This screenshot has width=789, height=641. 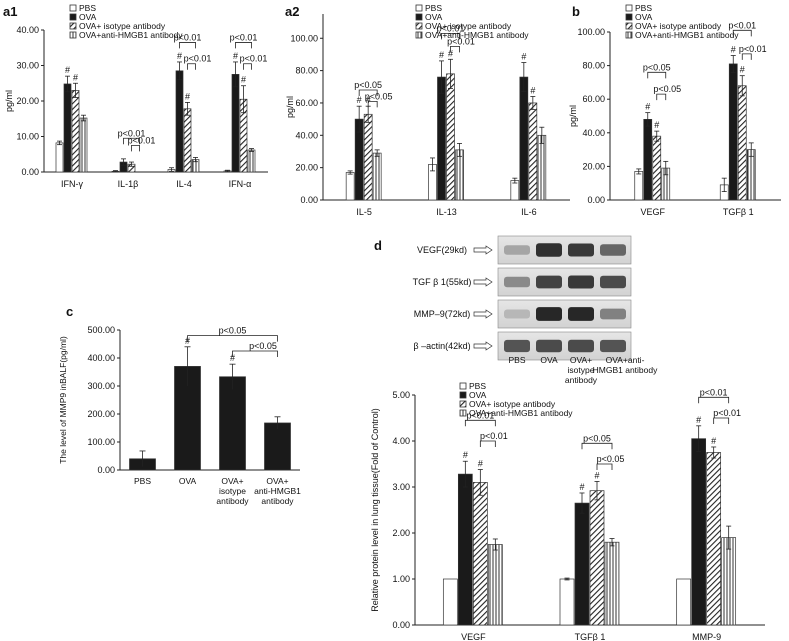 What do you see at coordinates (529, 212) in the screenshot?
I see `x-tick-label: IL-6` at bounding box center [529, 212].